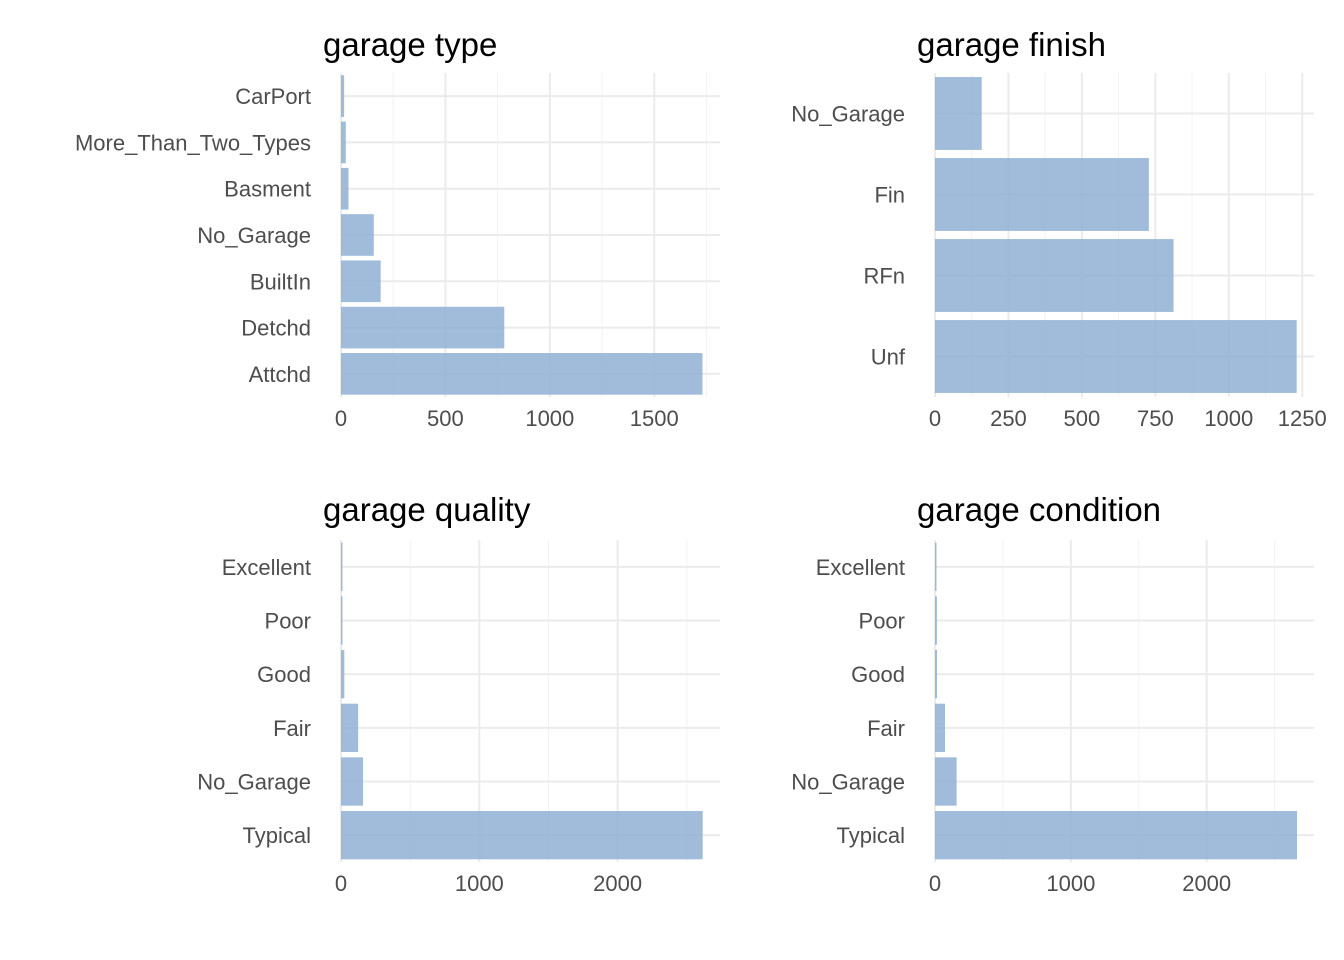 This screenshot has width=1344, height=960. What do you see at coordinates (267, 189) in the screenshot?
I see `category-label: Basment` at bounding box center [267, 189].